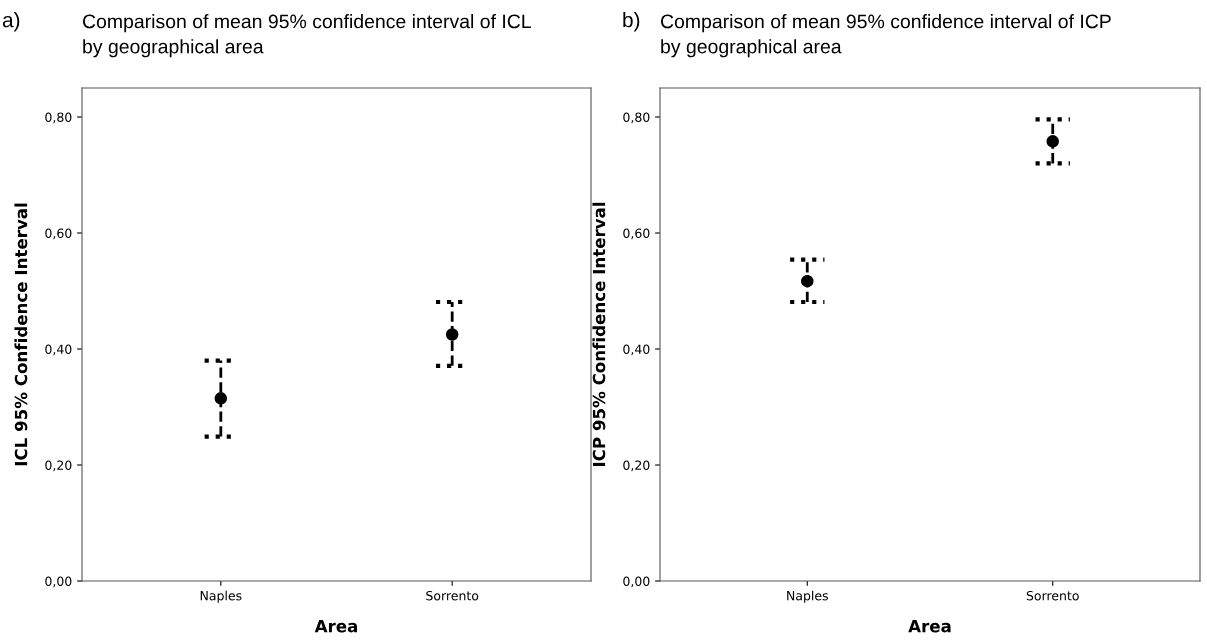  What do you see at coordinates (885, 36) in the screenshot?
I see `chart-title: Comparison of mean 95% confidence interval of ICP by geographical area` at bounding box center [885, 36].